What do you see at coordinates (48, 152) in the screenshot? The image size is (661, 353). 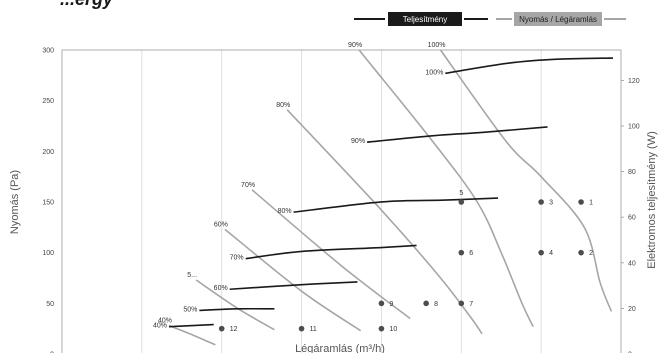 I see `left-tick-label: 200` at bounding box center [48, 152].